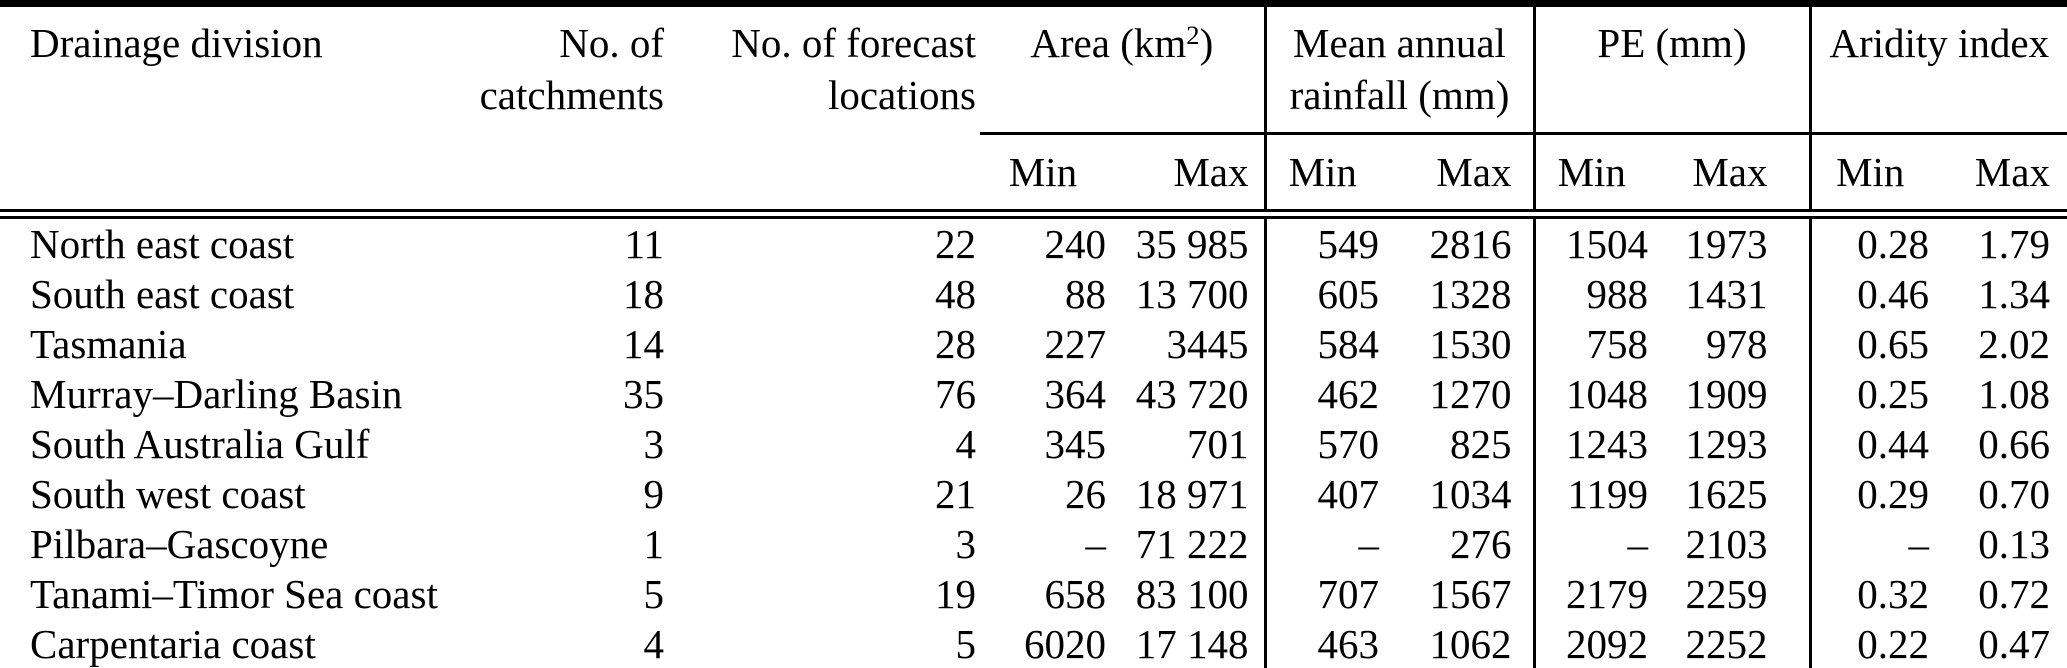 This screenshot has height=668, width=2067. What do you see at coordinates (1730, 544) in the screenshot?
I see `cell-pe-max: 2103` at bounding box center [1730, 544].